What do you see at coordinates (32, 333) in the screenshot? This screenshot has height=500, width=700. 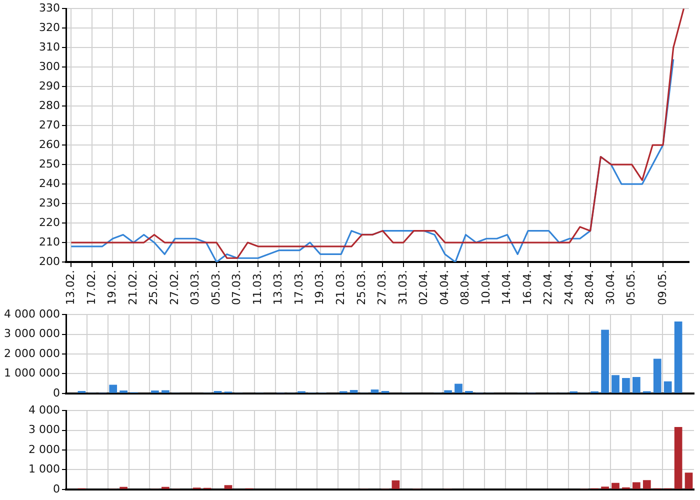 I see `y-tick-label: 3 000 000` at bounding box center [32, 333].